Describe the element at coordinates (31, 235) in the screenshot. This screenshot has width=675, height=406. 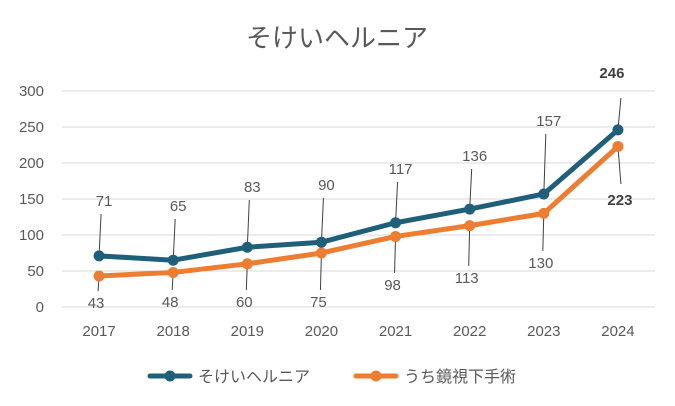
I see `y-tick-label: 100` at that location.